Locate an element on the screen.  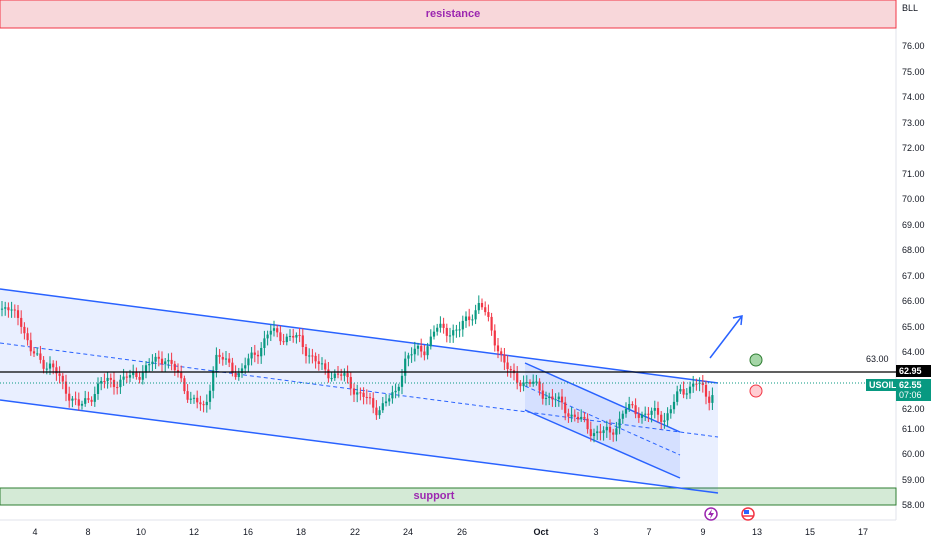
symbol-tag: USOIL is located at coordinates (883, 385).